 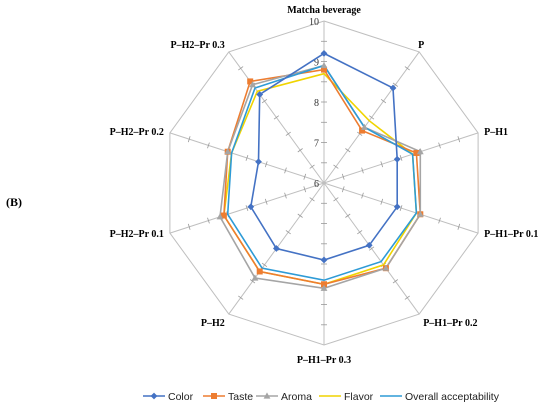 I want to click on axis-label-p-h2-pr-0-2: P–H2–Pr 0.2, so click(x=137, y=132).